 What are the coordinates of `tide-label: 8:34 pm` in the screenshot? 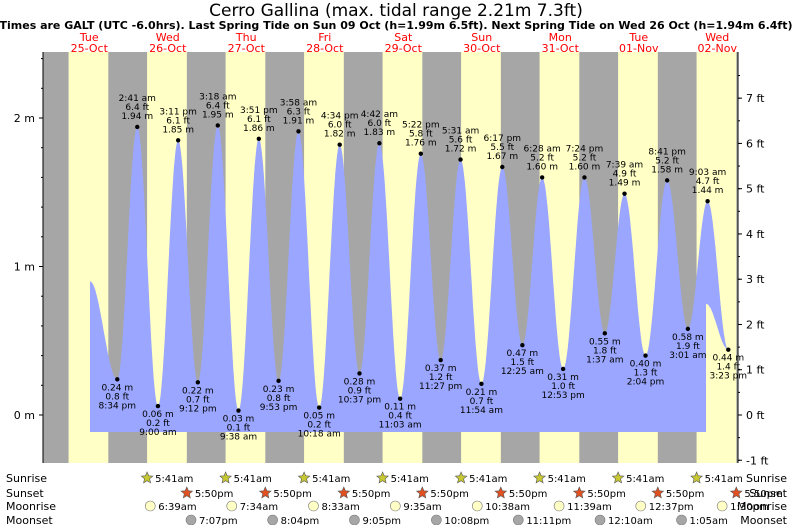 It's located at (117, 406).